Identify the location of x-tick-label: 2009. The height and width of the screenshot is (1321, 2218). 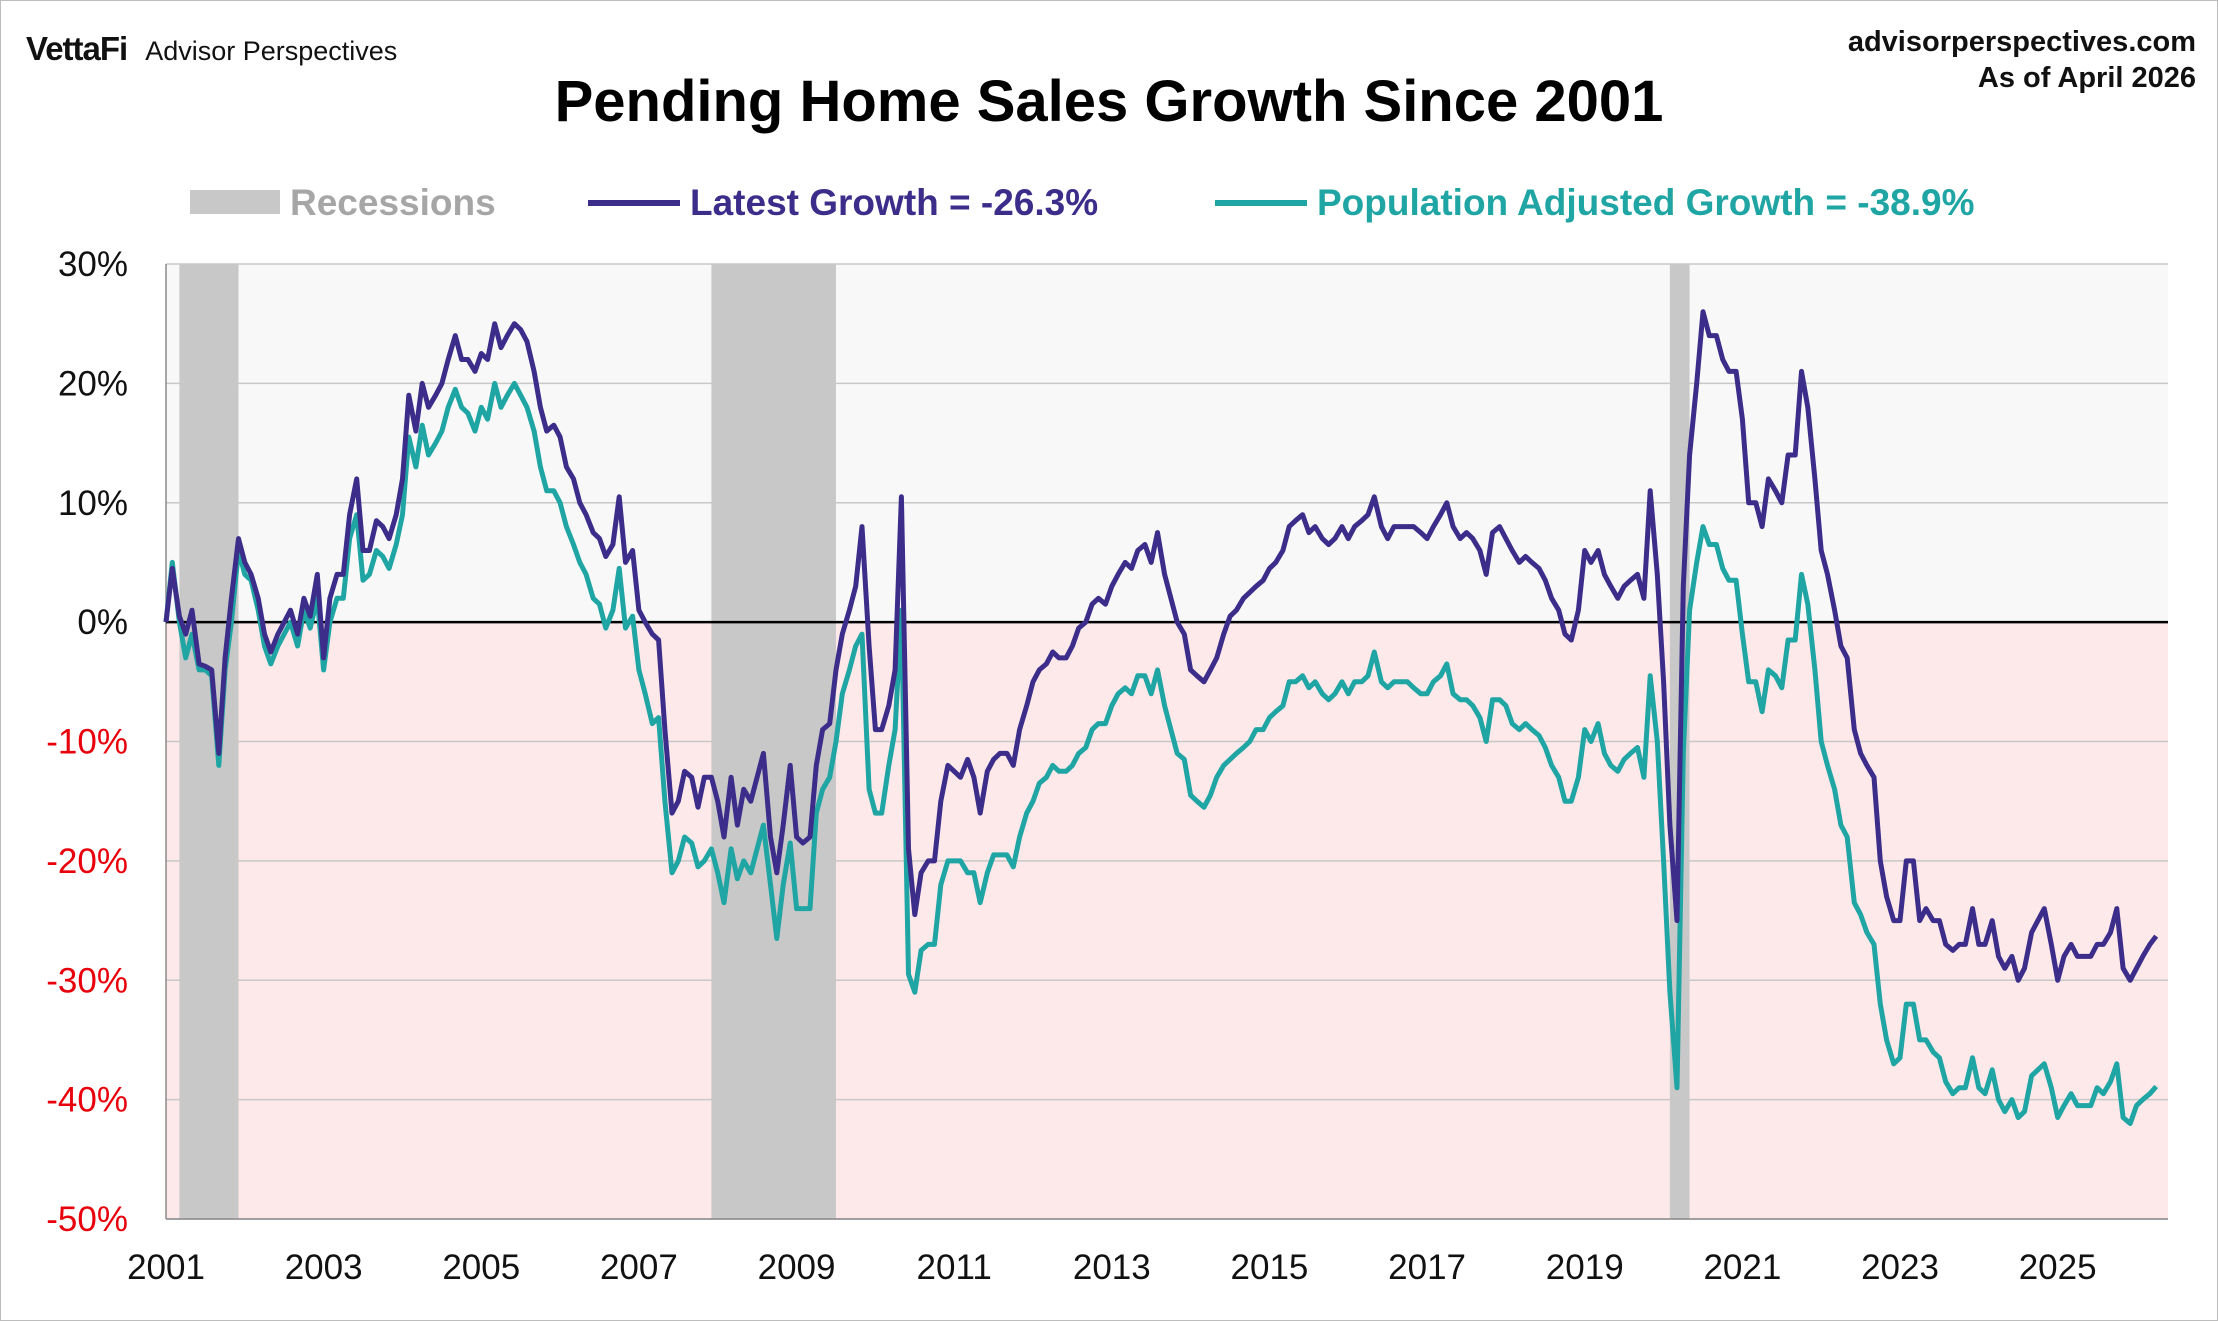
(797, 1267).